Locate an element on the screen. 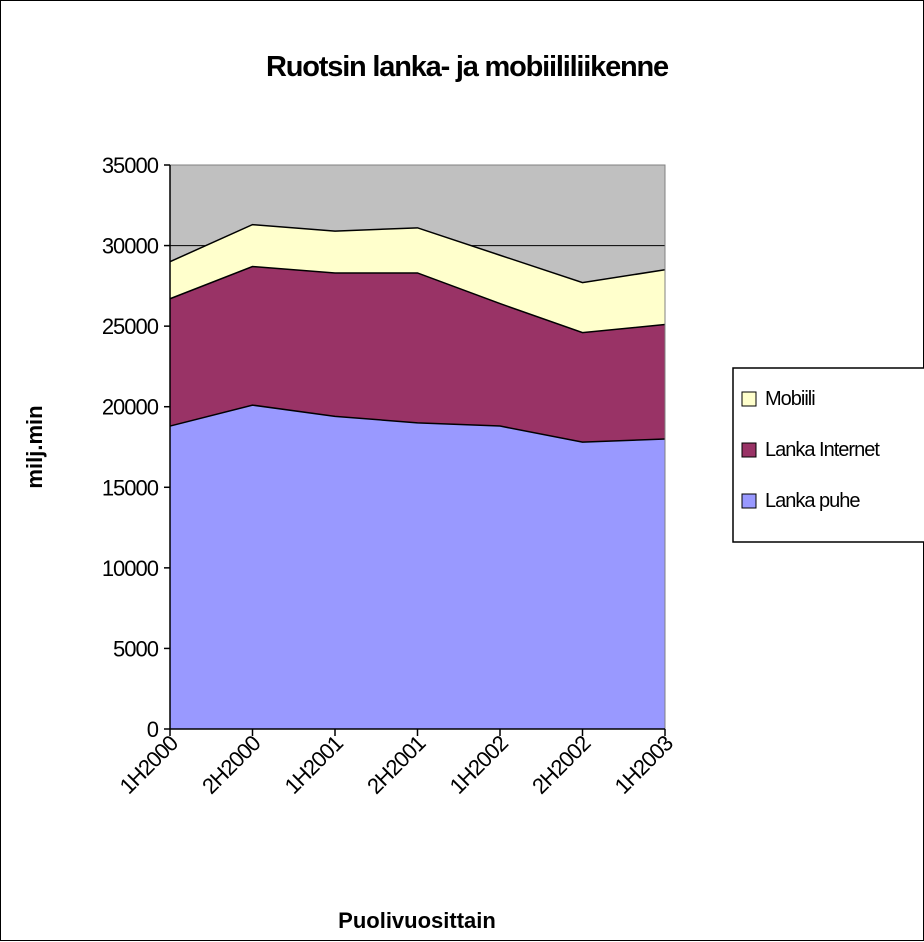  y-axis-title: milj.min is located at coordinates (34, 446).